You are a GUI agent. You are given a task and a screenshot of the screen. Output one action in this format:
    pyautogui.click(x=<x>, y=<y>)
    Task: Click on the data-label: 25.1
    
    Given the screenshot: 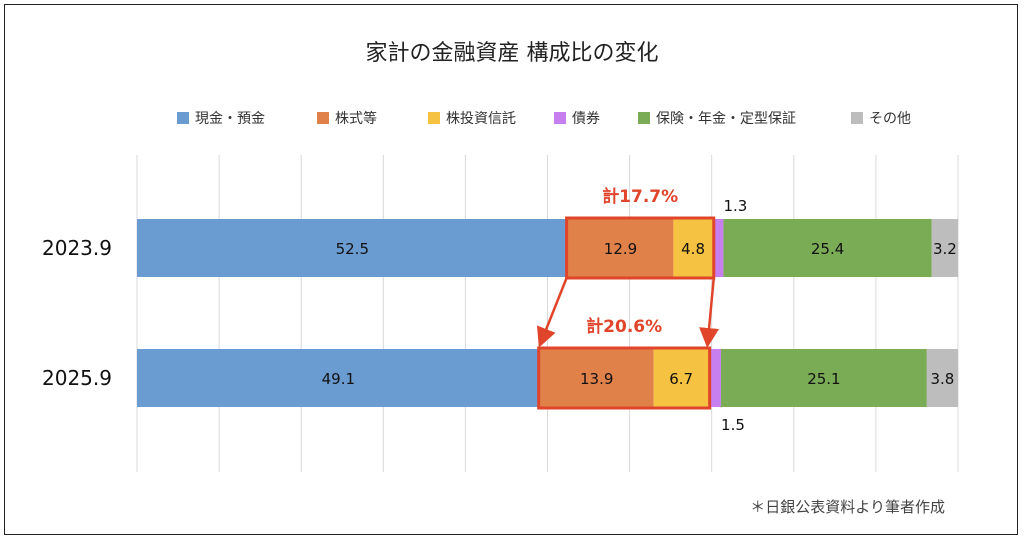 What is the action you would take?
    pyautogui.click(x=823, y=379)
    